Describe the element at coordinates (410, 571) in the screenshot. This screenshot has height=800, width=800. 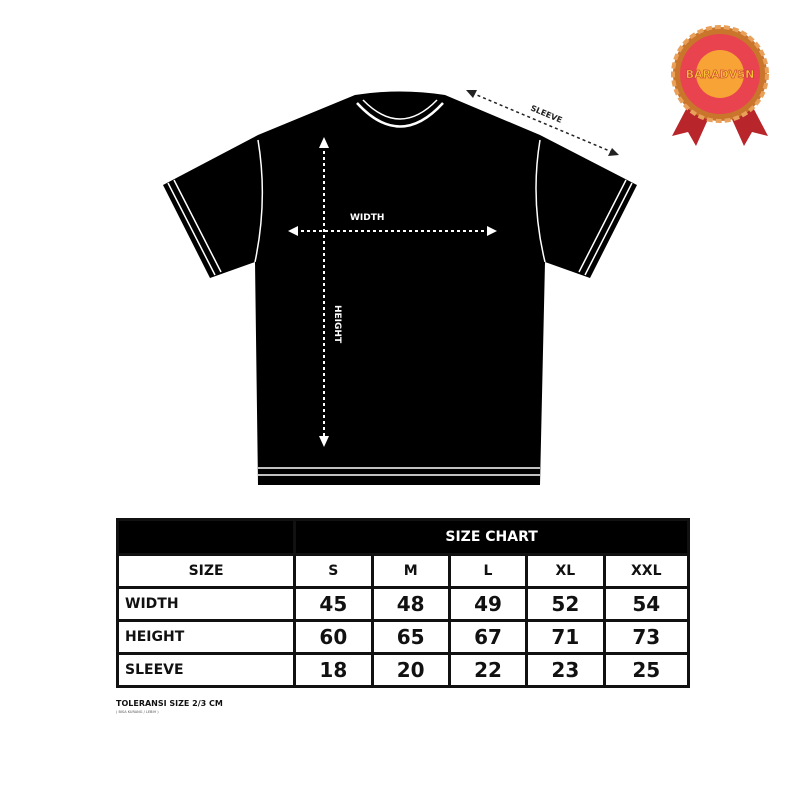
I see `size-m: M` at that location.